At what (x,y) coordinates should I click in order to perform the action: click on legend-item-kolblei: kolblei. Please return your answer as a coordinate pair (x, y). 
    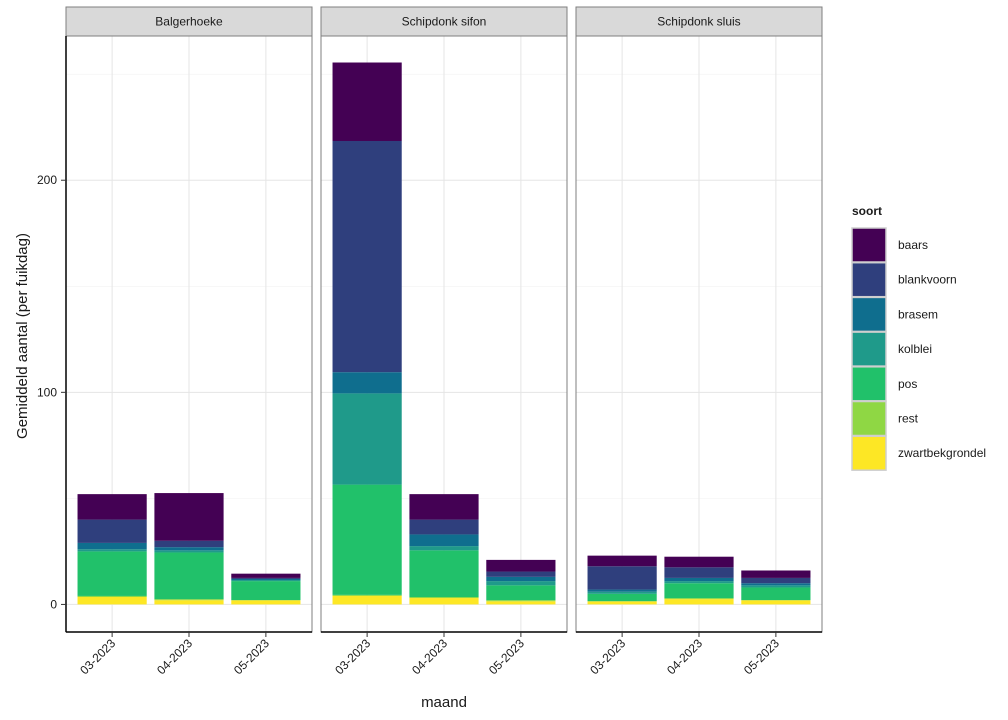
    Looking at the image, I should click on (891, 349).